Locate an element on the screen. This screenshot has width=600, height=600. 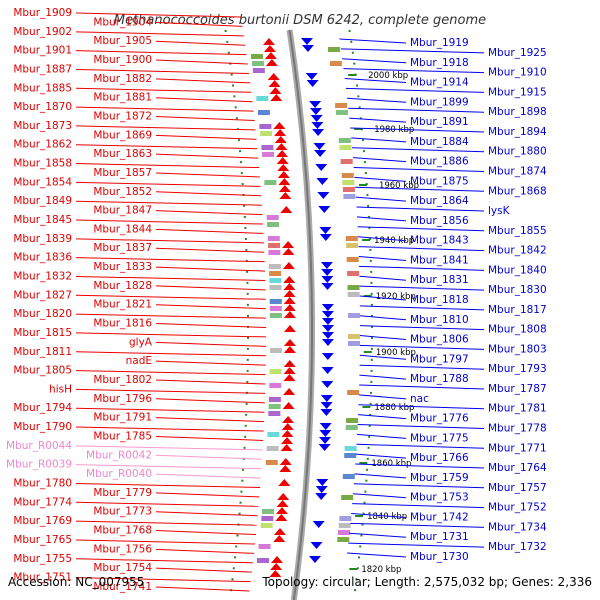
left-gene-label: Mbur_1827 is located at coordinates (42, 295).